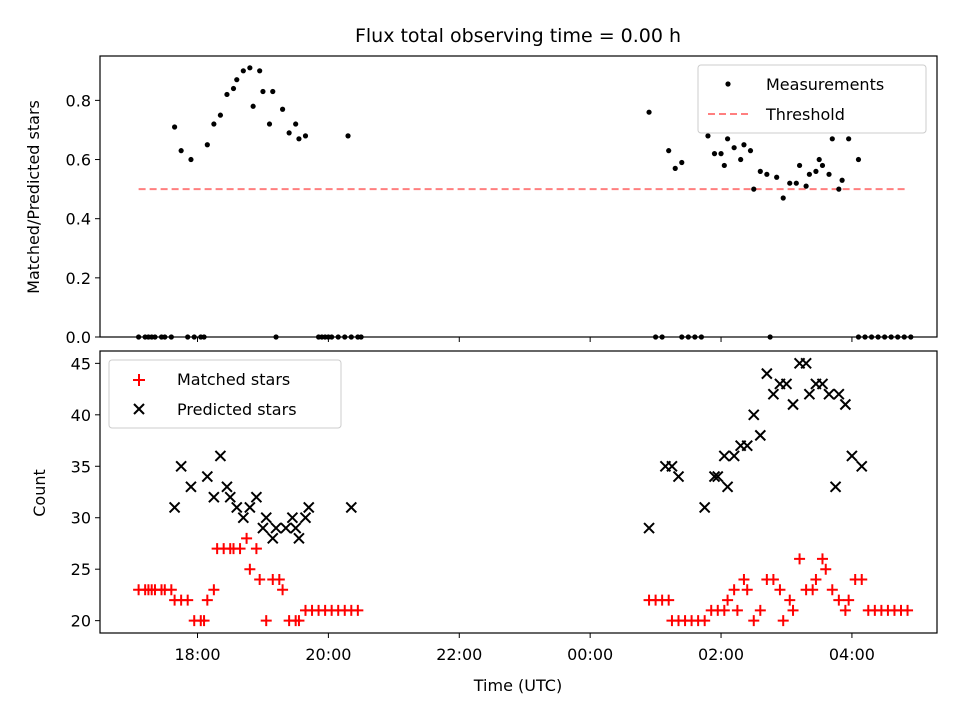 Image resolution: width=960 pixels, height=720 pixels. I want to click on bottom-y-tick-label: 35, so click(81, 466).